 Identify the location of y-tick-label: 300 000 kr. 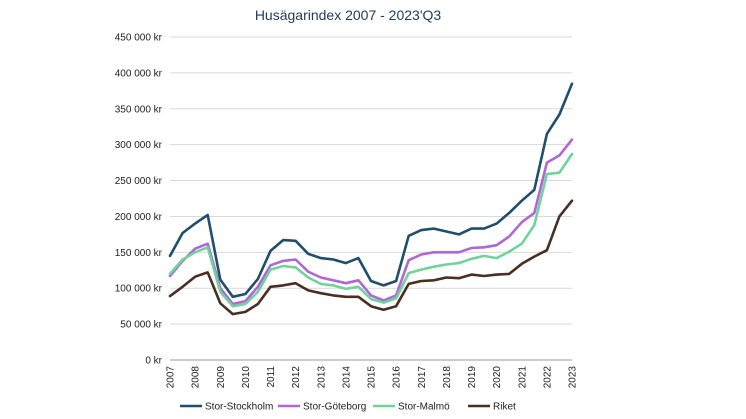
(139, 145).